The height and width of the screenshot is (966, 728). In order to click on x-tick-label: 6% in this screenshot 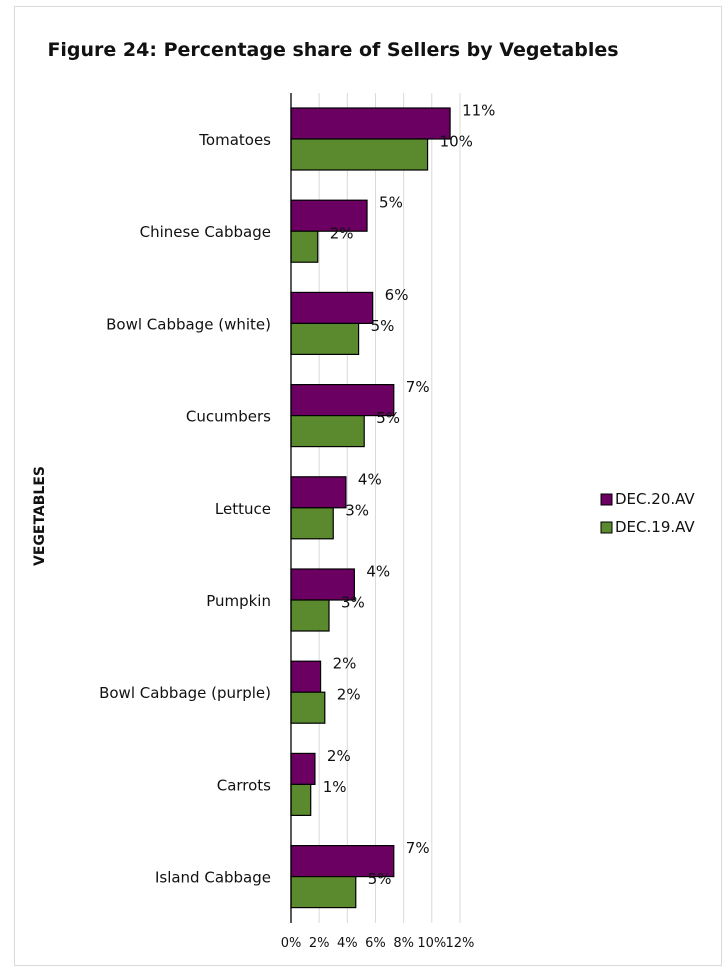, I will do `click(375, 943)`.